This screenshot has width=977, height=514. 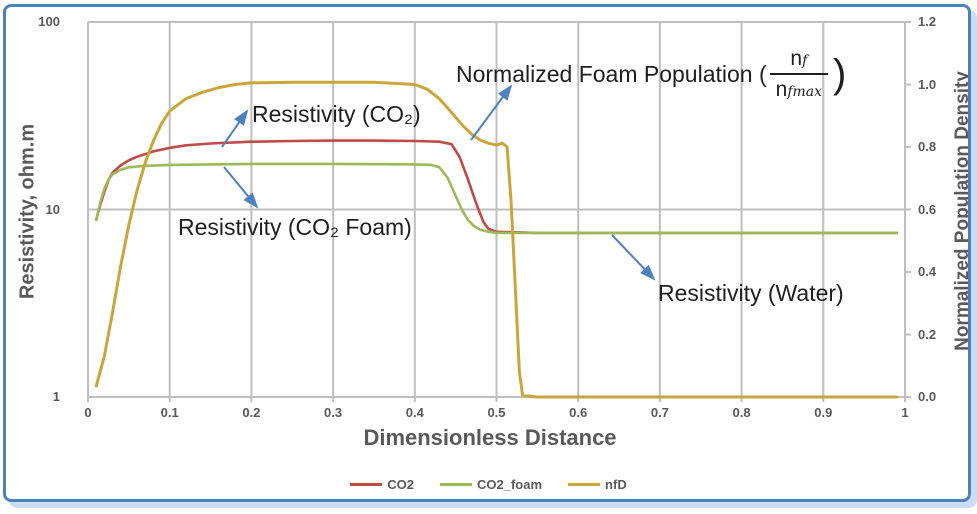 I want to click on annotation-text: Normalized Foam Population (, so click(x=611, y=73).